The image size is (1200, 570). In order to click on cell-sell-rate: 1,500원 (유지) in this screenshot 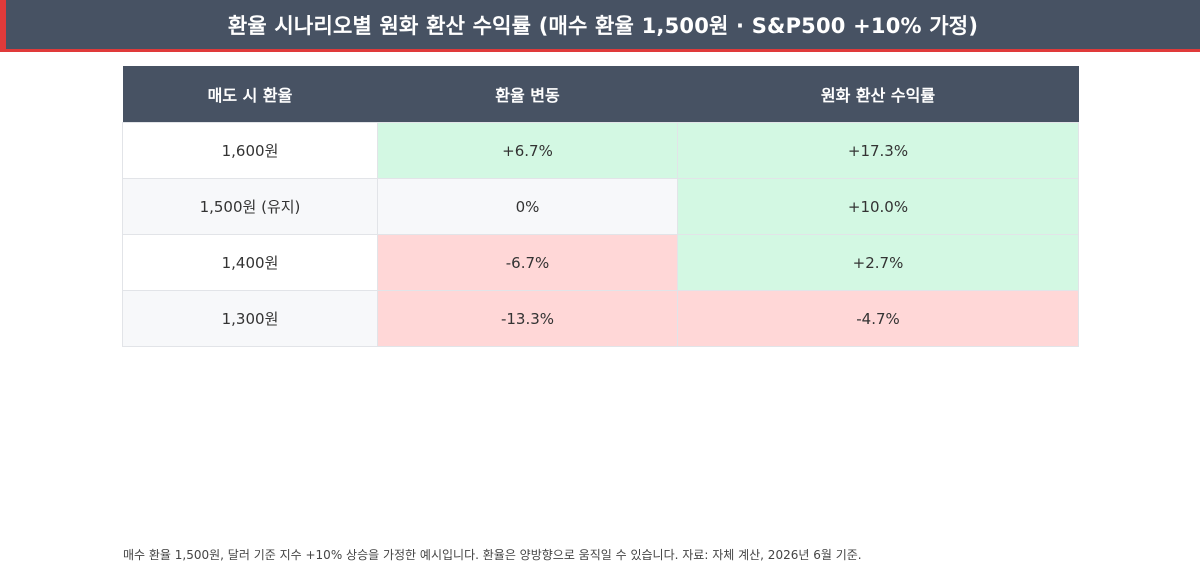, I will do `click(250, 206)`.